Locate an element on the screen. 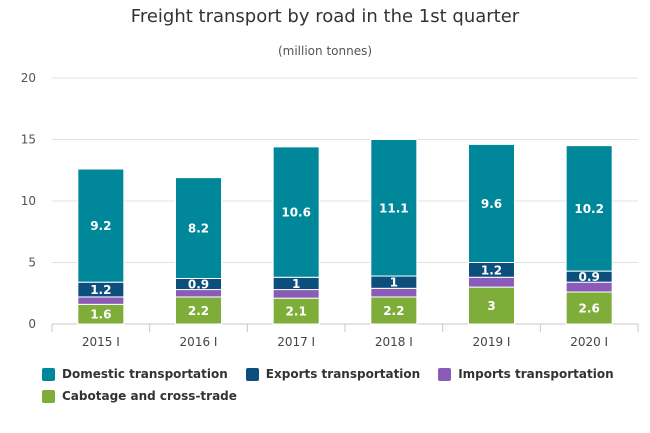 Image resolution: width=650 pixels, height=433 pixels. x-tick-label: 2016 I is located at coordinates (199, 342).